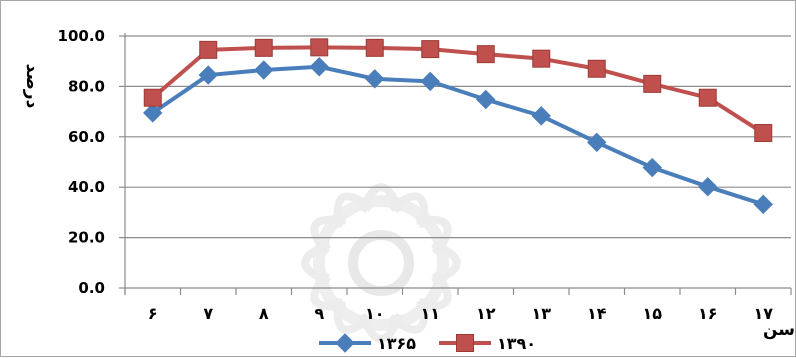  I want to click on x-tick-label: ۱۳, so click(541, 313).